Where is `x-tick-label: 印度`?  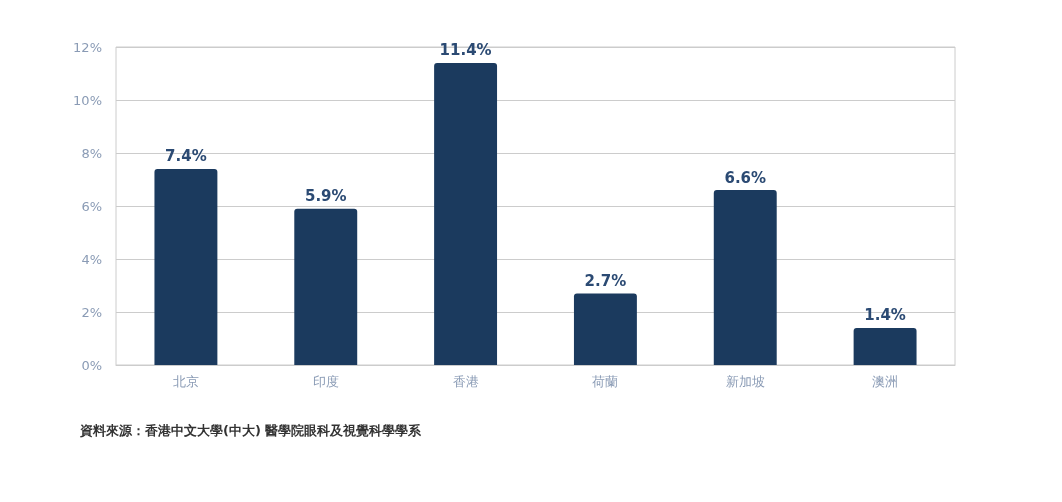
x-tick-label: 印度 is located at coordinates (325, 381).